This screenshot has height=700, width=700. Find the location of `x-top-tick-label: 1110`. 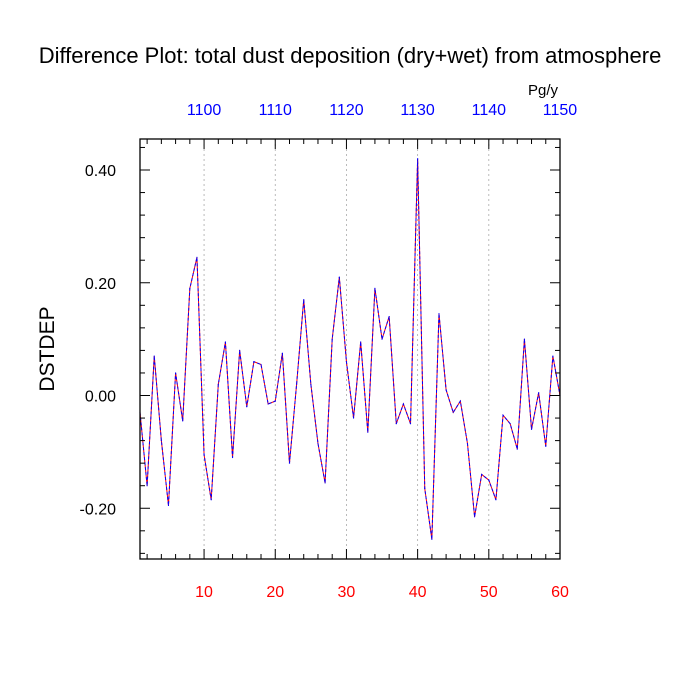

x-top-tick-label: 1110 is located at coordinates (275, 110).